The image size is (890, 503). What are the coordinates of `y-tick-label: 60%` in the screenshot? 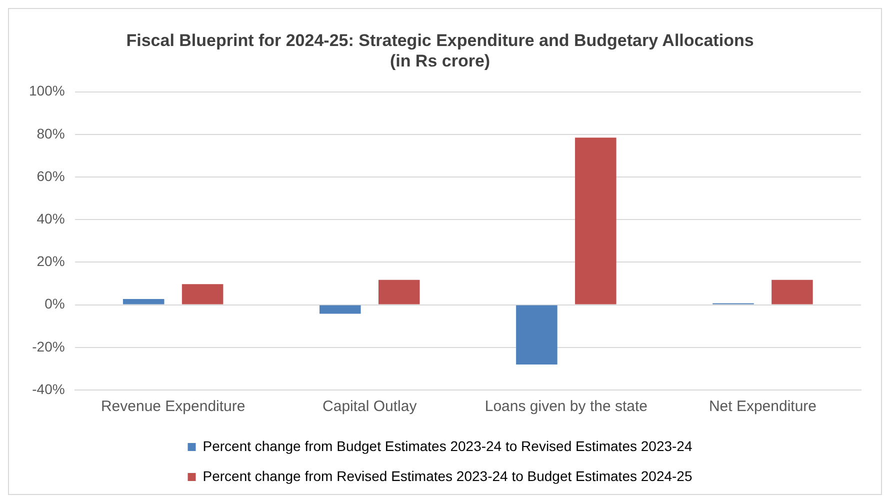 It's located at (50, 176).